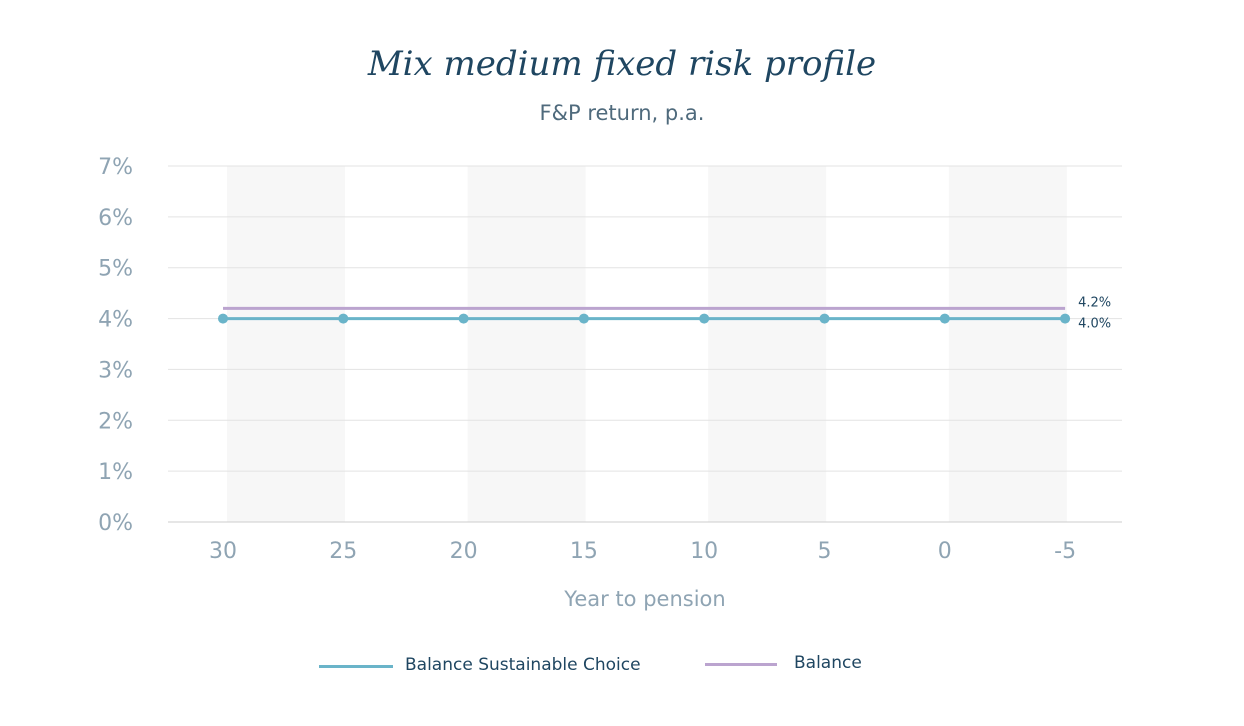 The width and height of the screenshot is (1244, 726). Describe the element at coordinates (115, 370) in the screenshot. I see `y-tick-label: 3%` at that location.